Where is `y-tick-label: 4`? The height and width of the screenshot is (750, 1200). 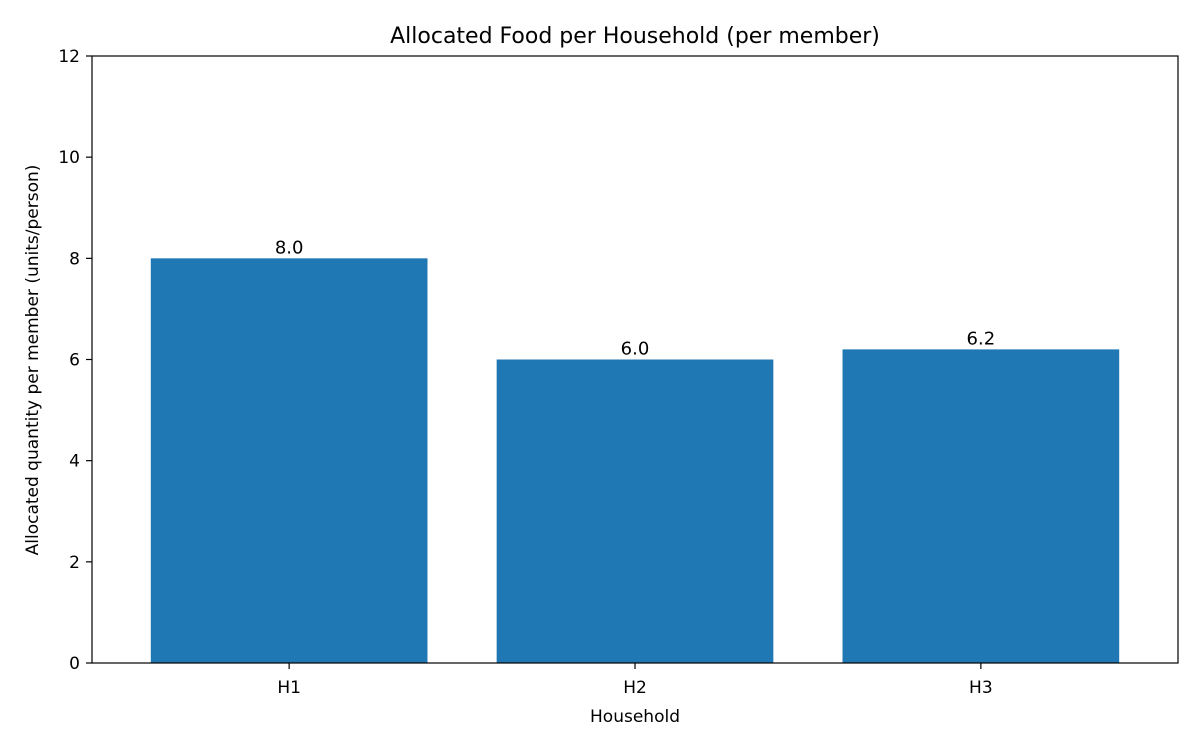 y-tick-label: 4 is located at coordinates (74, 462).